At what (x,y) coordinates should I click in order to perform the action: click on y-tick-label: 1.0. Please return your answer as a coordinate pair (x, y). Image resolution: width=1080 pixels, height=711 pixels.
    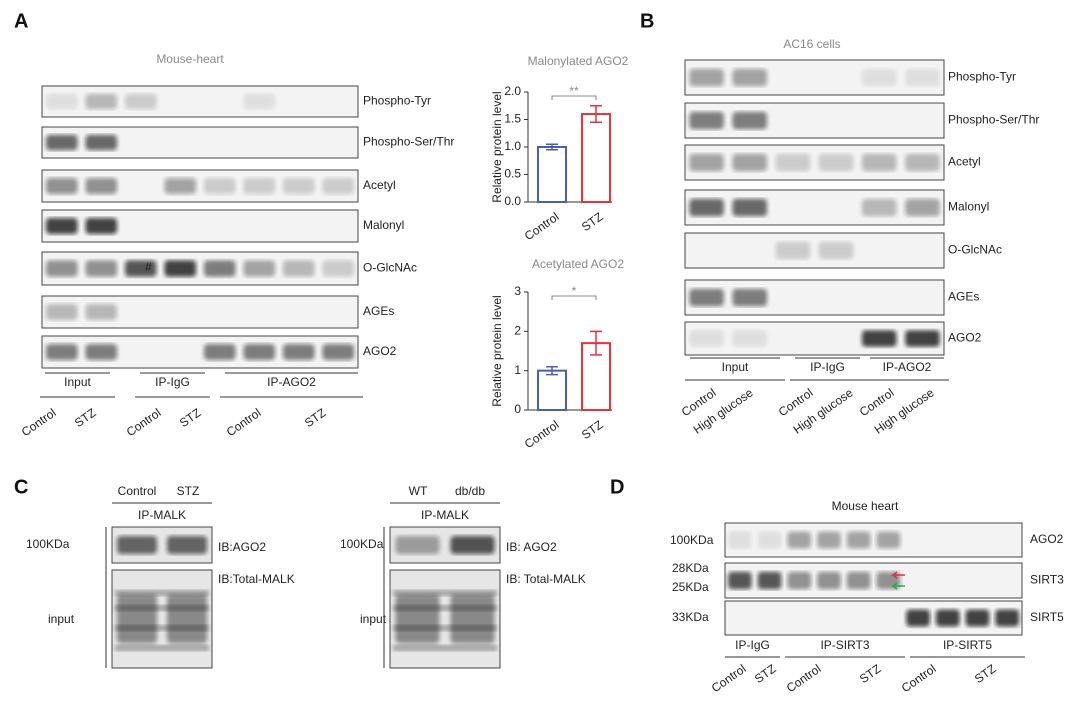
    Looking at the image, I should click on (512, 146).